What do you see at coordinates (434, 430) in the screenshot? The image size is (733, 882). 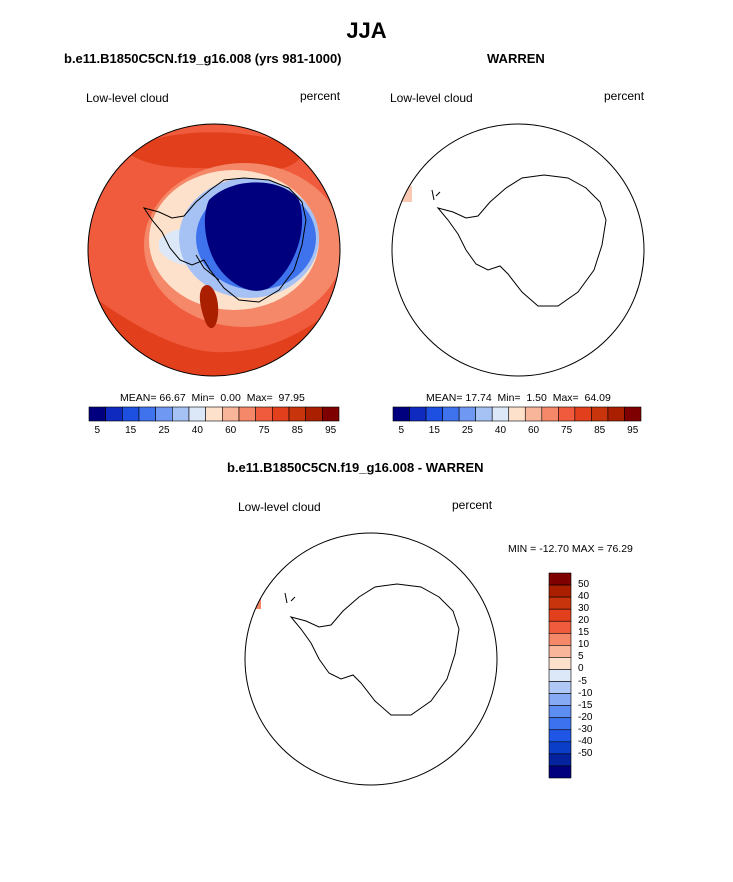 I see `panel2-colorbar-tick-label: 15` at bounding box center [434, 430].